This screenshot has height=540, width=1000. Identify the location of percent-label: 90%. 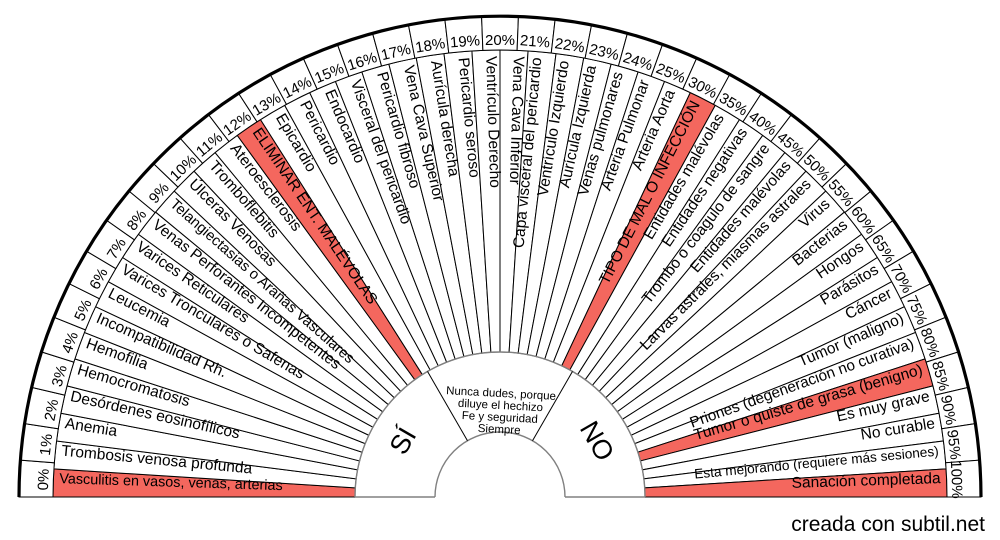
(948, 410).